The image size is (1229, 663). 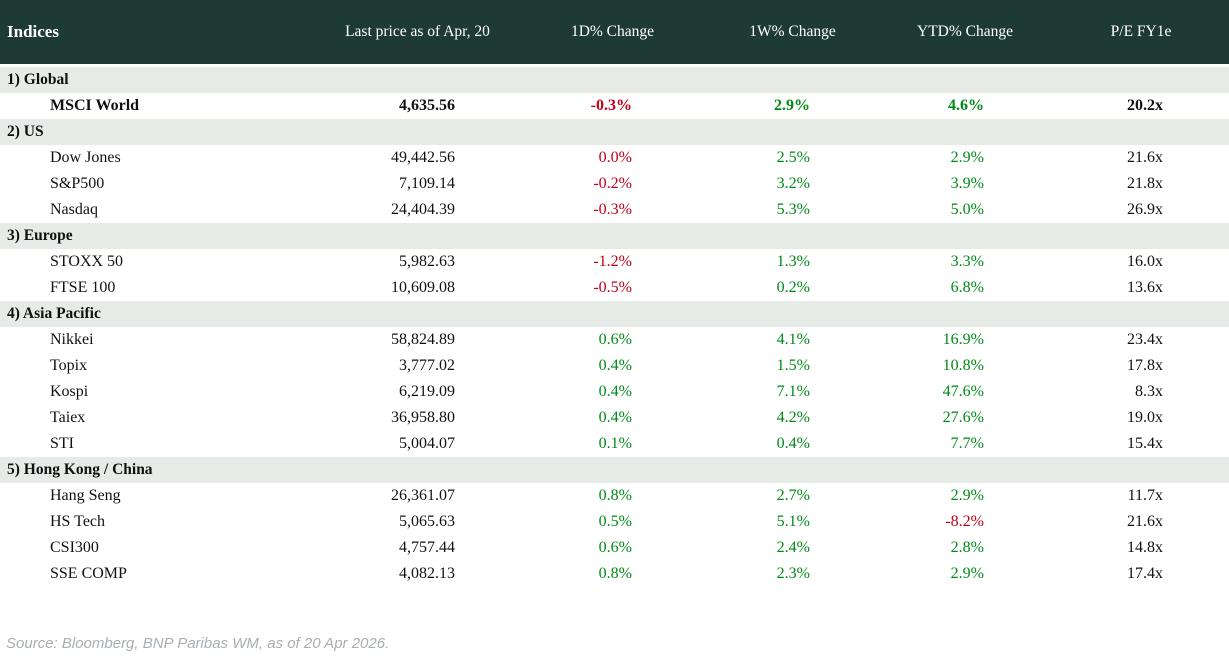 What do you see at coordinates (72, 339) in the screenshot?
I see `index-name: Nikkei` at bounding box center [72, 339].